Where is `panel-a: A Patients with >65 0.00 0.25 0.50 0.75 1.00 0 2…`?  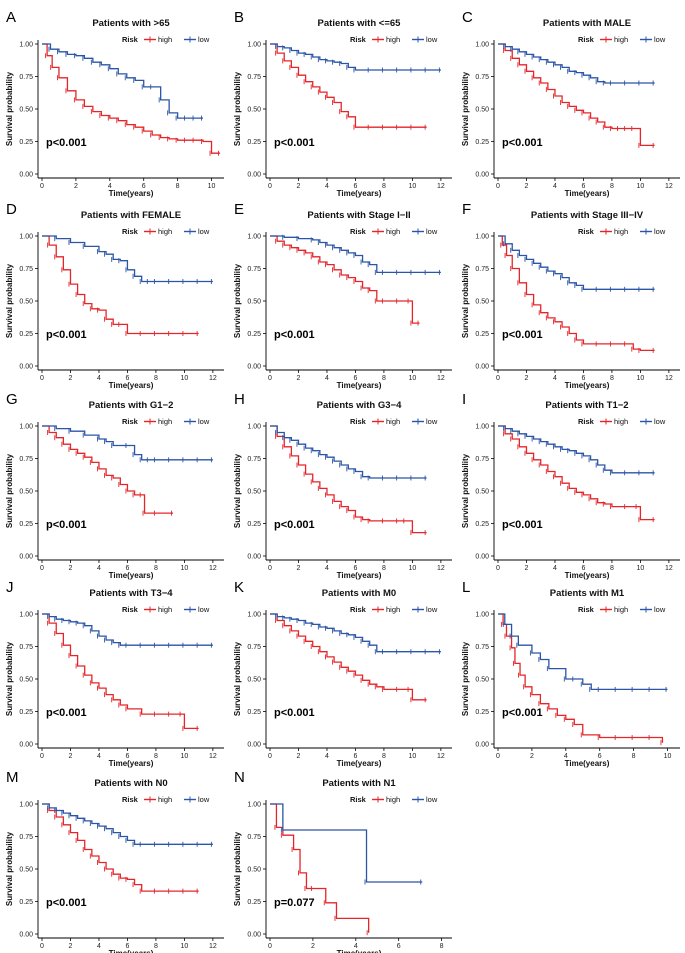
panel-a: A Patients with >65 0.00 0.25 0.50 0.75 1.00 0 2… is located at coordinates (114, 103).